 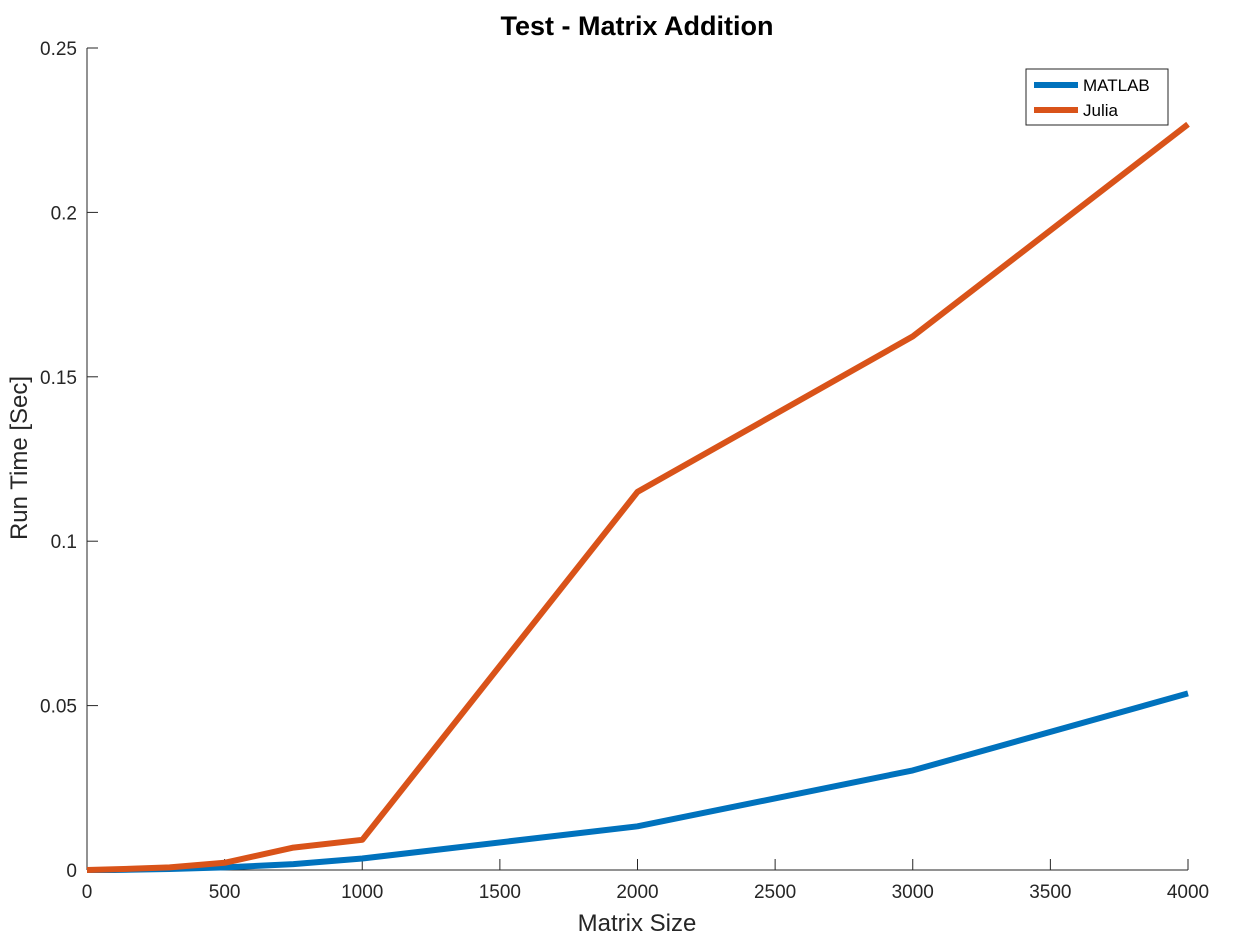 I want to click on x-tick-label: 4000, so click(x=1188, y=892).